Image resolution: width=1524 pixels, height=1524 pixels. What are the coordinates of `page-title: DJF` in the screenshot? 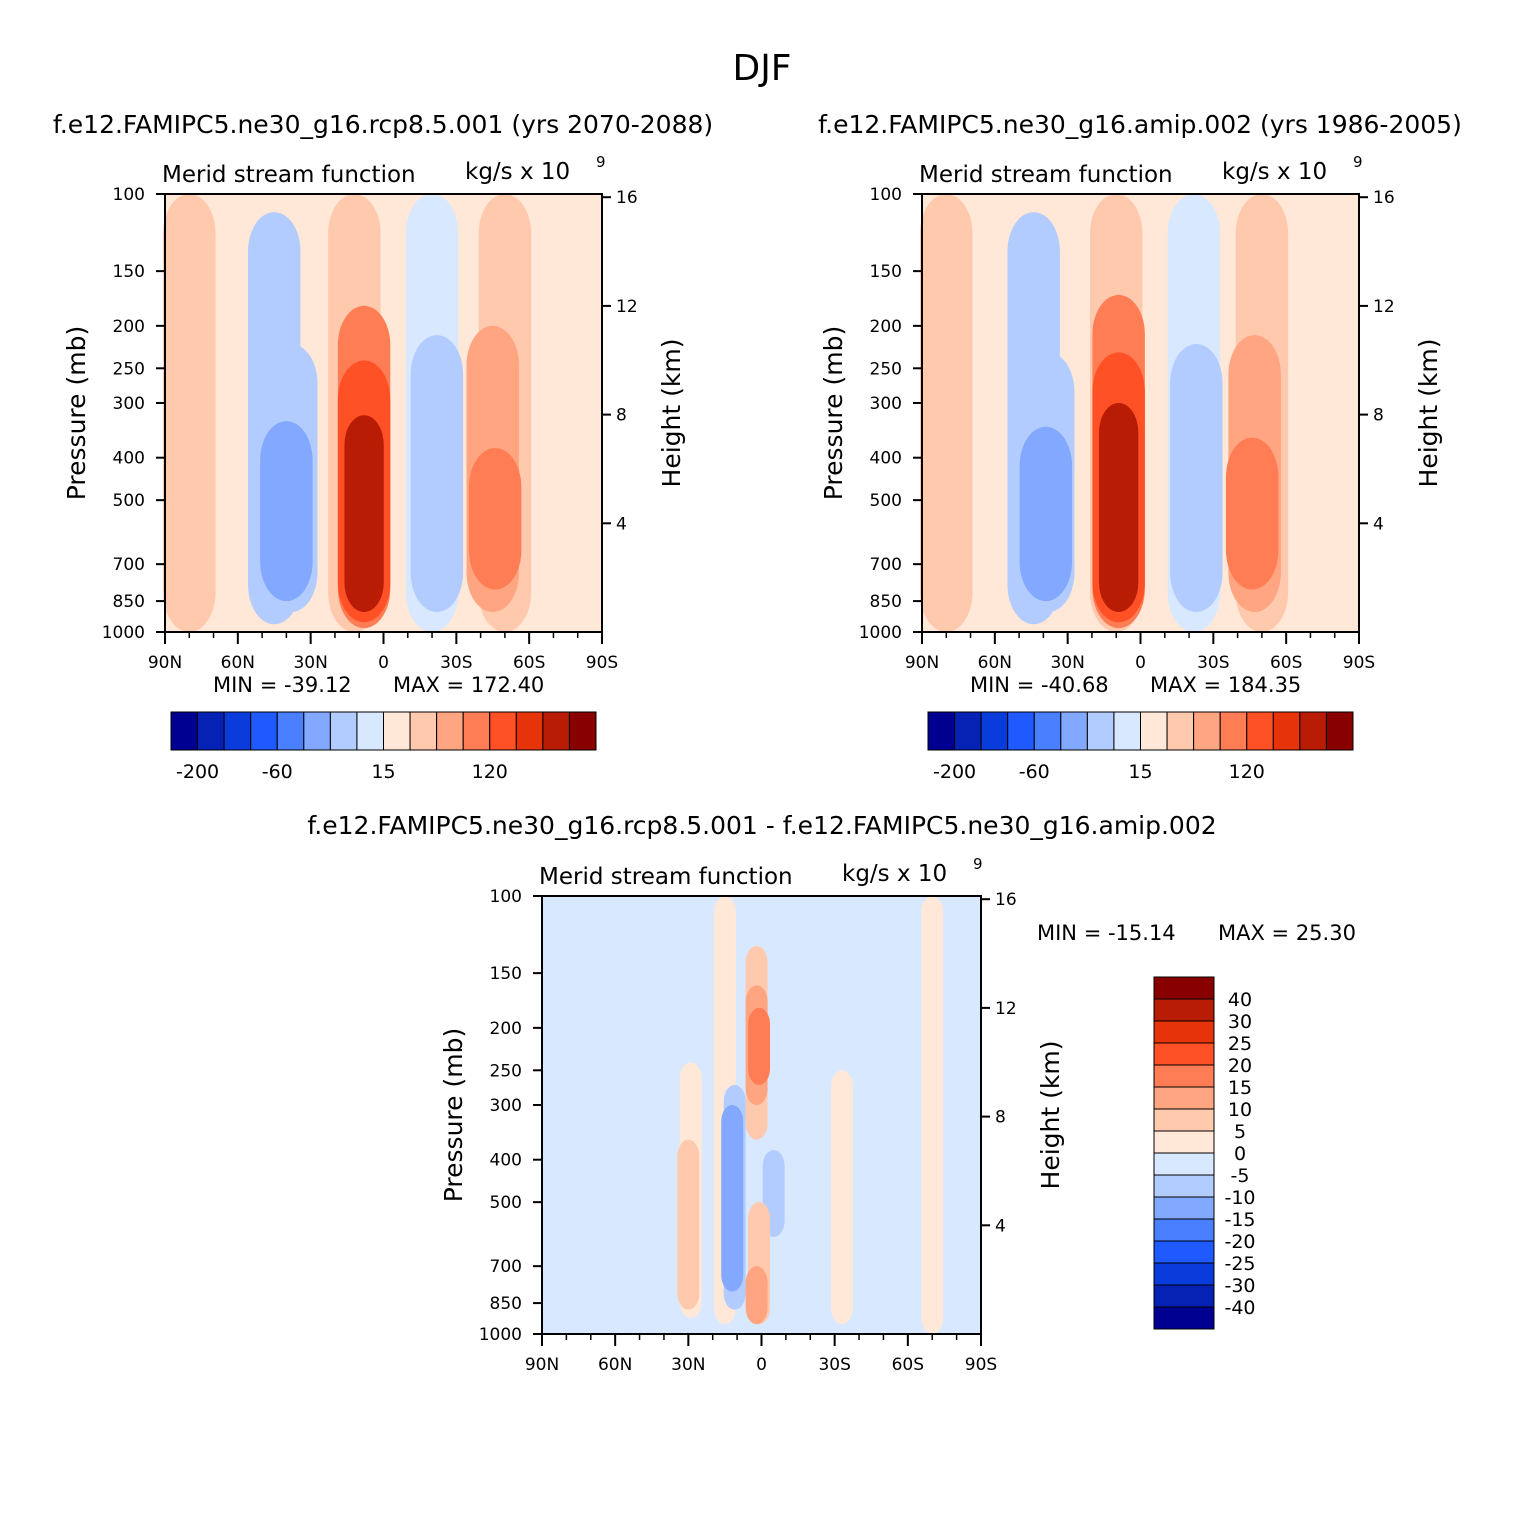 It's located at (761, 68).